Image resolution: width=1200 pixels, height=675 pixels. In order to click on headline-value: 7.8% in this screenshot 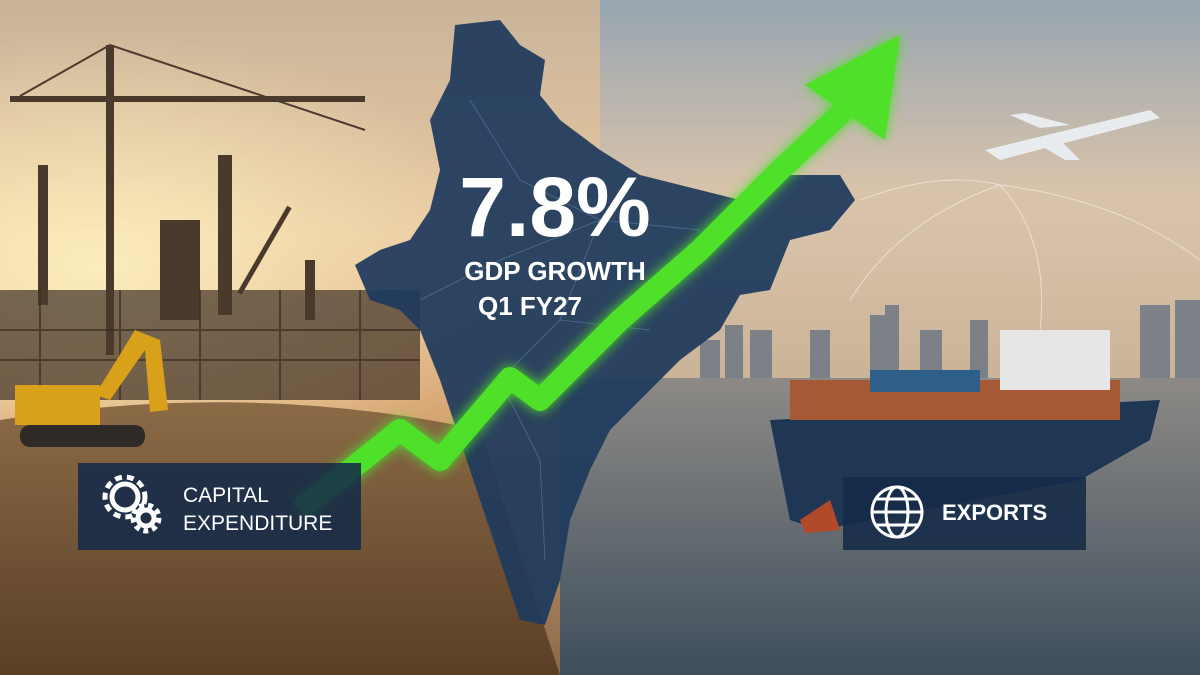, I will do `click(554, 207)`.